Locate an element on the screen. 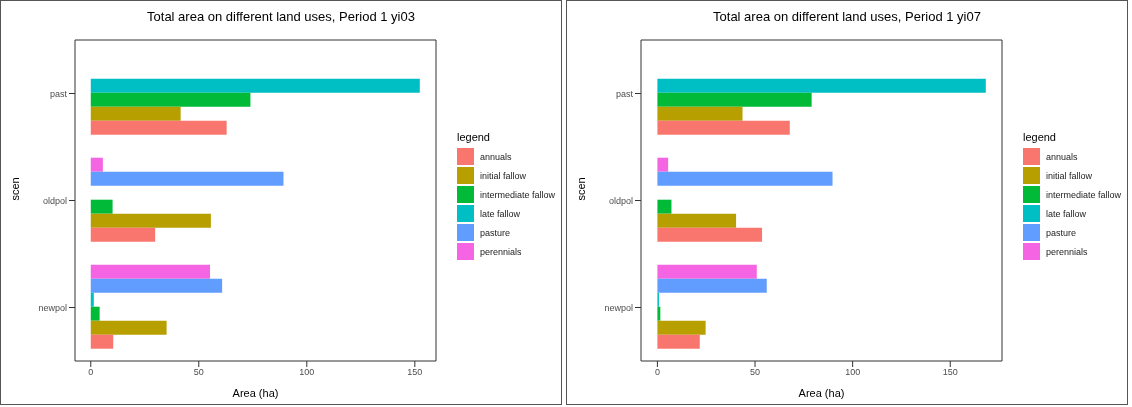  chart-title: Total area on different land uses, Period 1 yi03 is located at coordinates (281, 17).